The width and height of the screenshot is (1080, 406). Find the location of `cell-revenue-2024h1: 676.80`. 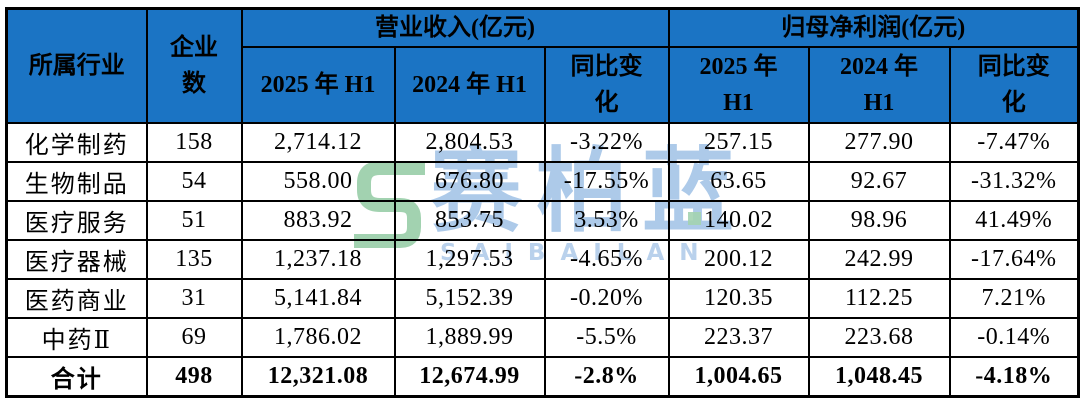

cell-revenue-2024h1: 676.80 is located at coordinates (469, 181).